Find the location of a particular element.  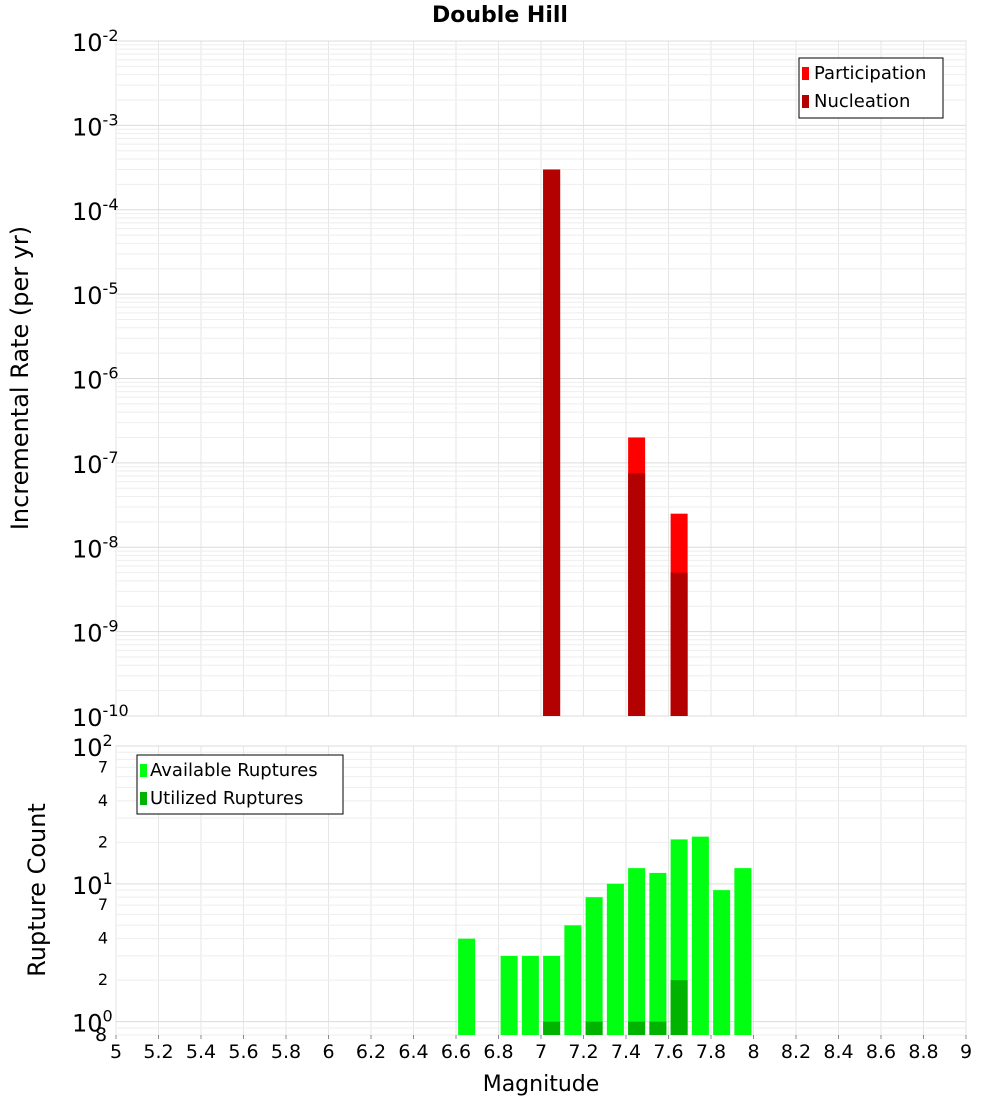

x-tick-label: 6.8 is located at coordinates (498, 1052).